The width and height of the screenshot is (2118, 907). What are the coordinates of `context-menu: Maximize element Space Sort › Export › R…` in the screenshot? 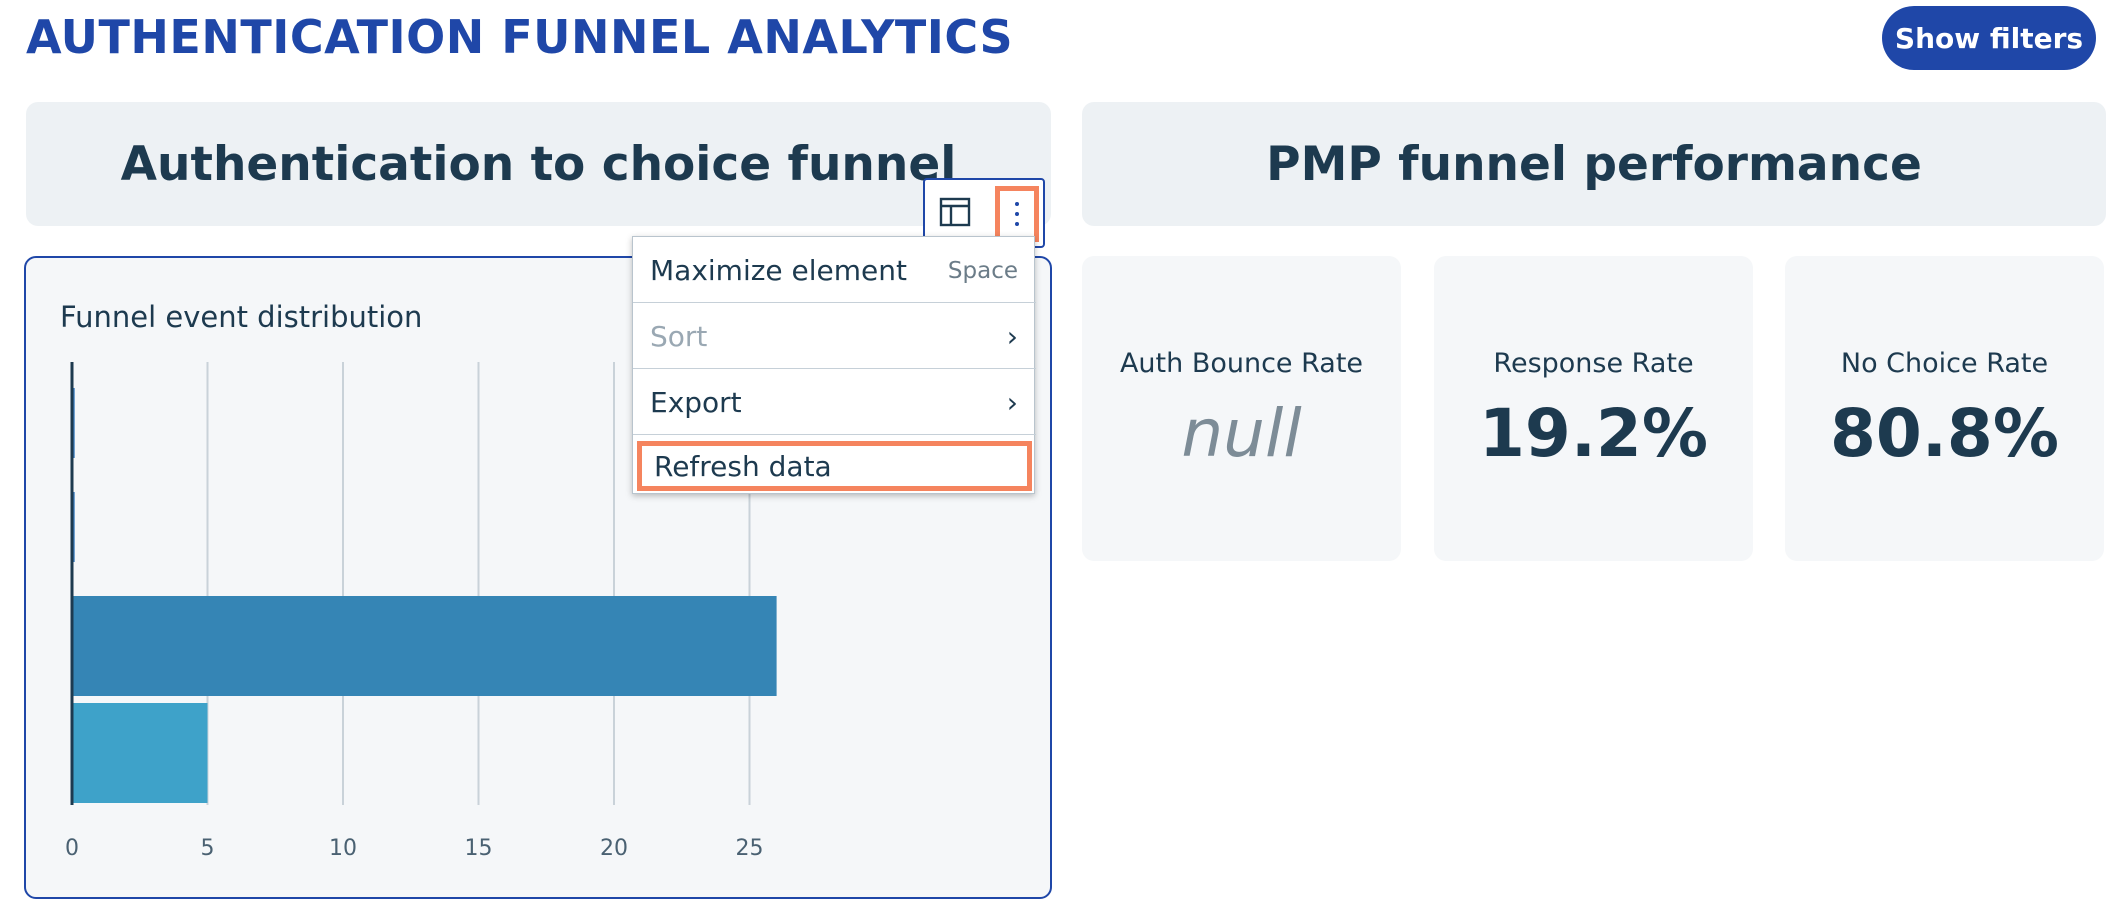 It's located at (834, 365).